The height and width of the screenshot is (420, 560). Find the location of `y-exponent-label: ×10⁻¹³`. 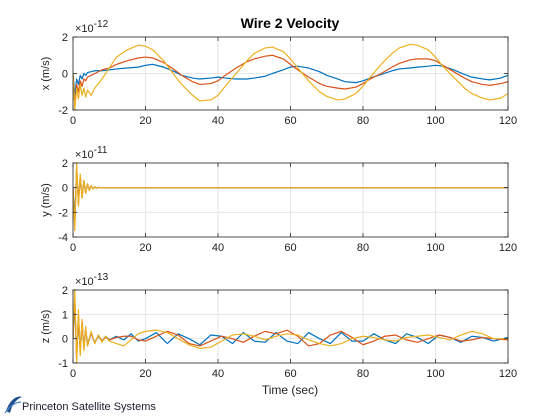

y-exponent-label: ×10⁻¹³ is located at coordinates (92, 280).